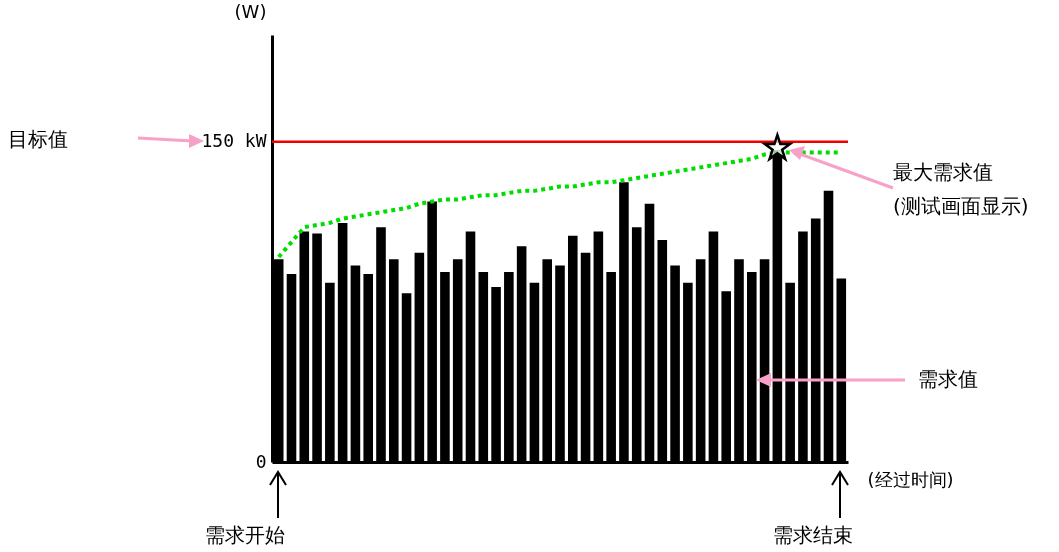 This screenshot has height=552, width=1059. What do you see at coordinates (813, 535) in the screenshot?
I see `text: 需求结束` at bounding box center [813, 535].